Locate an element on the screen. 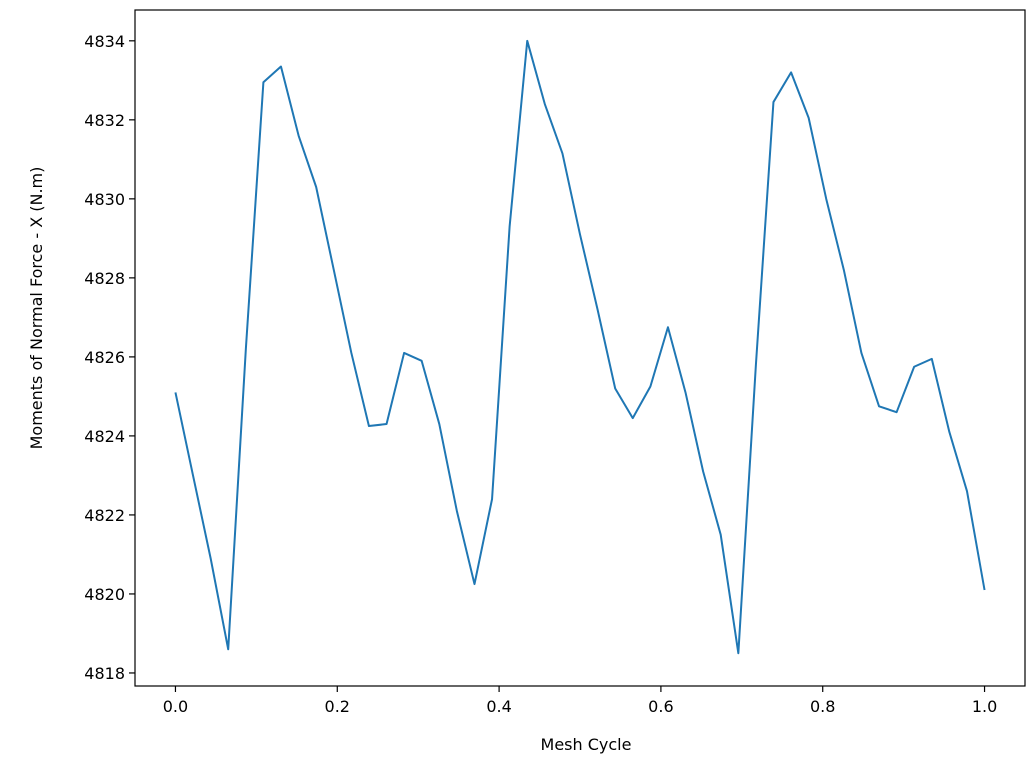 Image resolution: width=1026 pixels, height=761 pixels. x-tick-label: 0.2 is located at coordinates (337, 706).